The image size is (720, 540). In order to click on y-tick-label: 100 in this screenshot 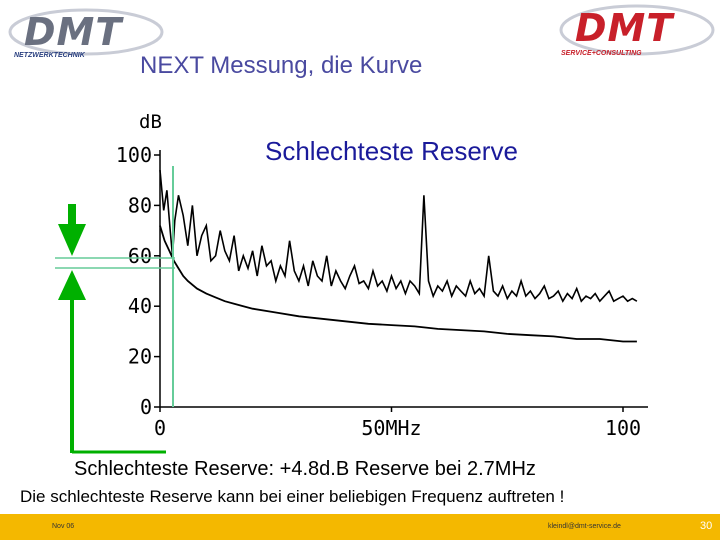, I will do `click(134, 155)`.